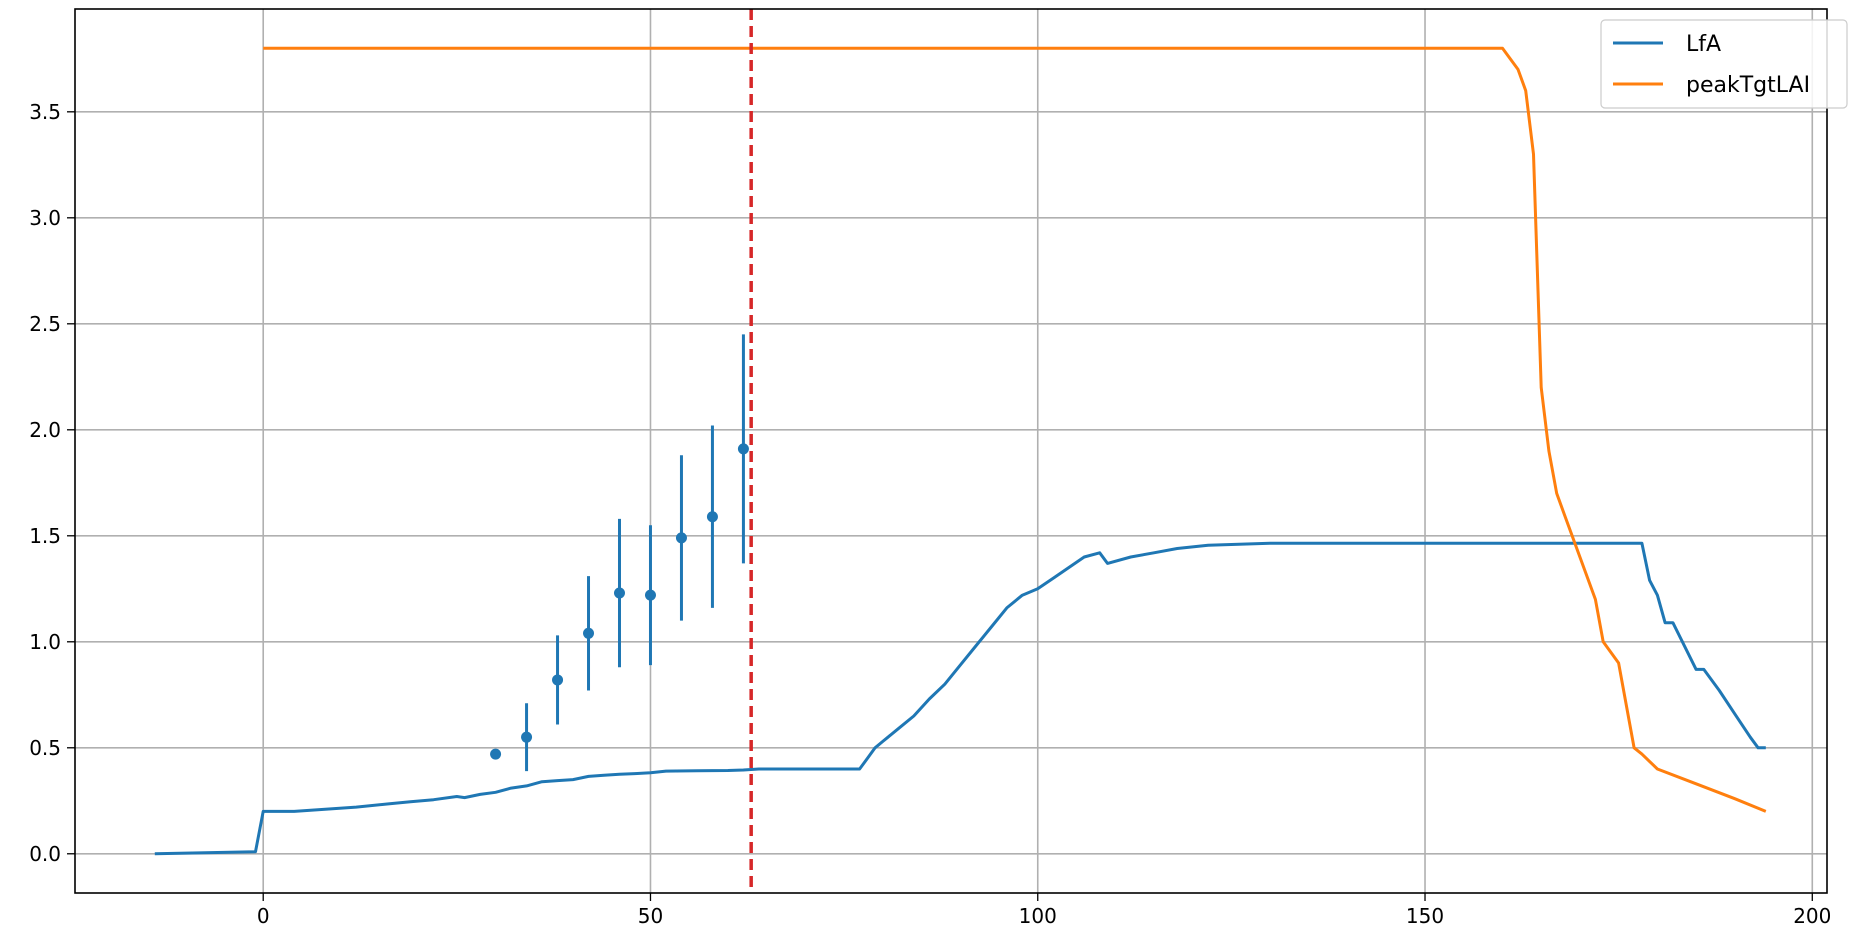 The width and height of the screenshot is (1856, 940). I want to click on legend-label-lfa: LfA, so click(1703, 44).